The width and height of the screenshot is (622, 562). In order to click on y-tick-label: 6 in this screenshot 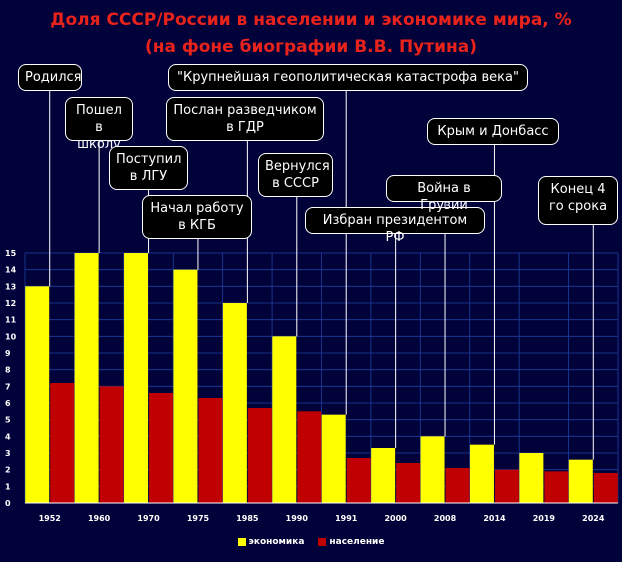, I will do `click(8, 403)`.